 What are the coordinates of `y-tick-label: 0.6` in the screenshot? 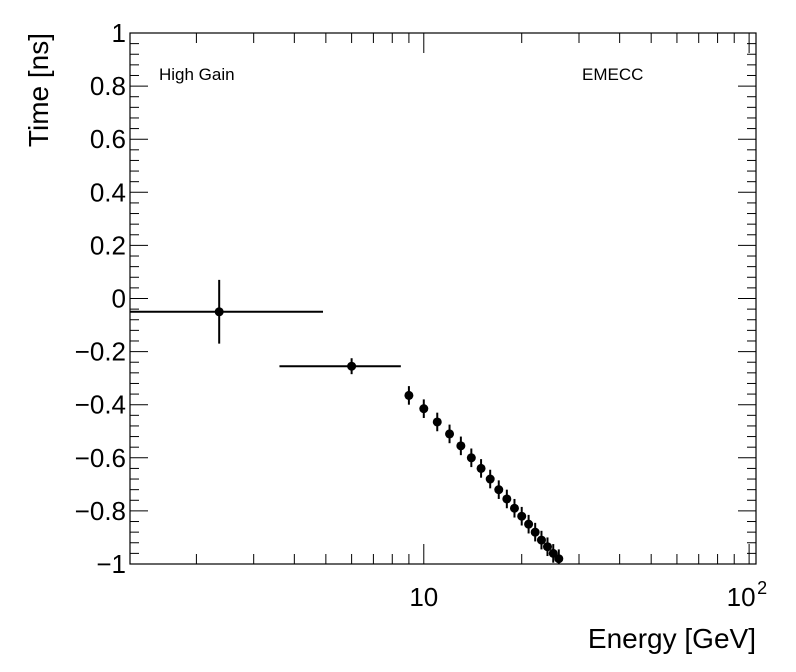 It's located at (108, 139).